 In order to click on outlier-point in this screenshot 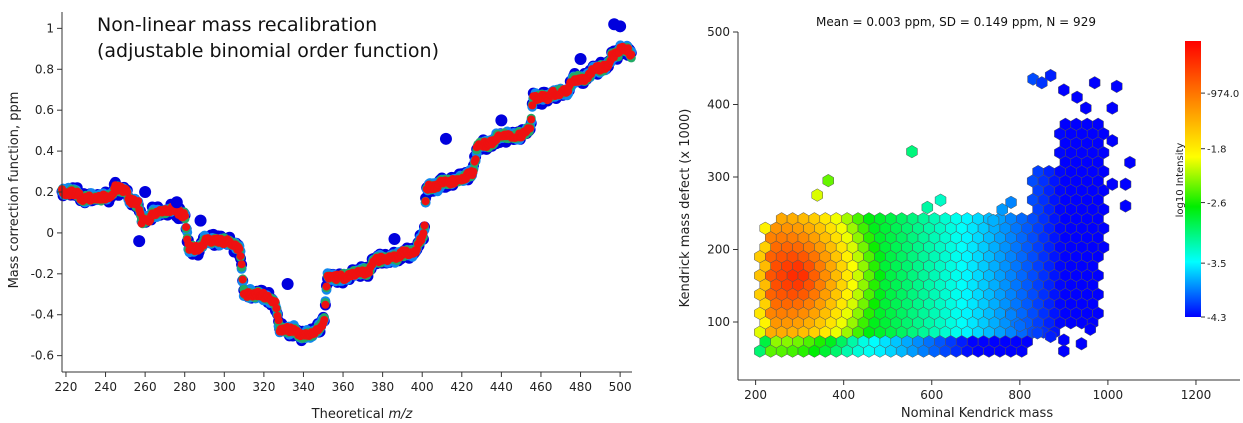, I will do `click(394, 239)`.